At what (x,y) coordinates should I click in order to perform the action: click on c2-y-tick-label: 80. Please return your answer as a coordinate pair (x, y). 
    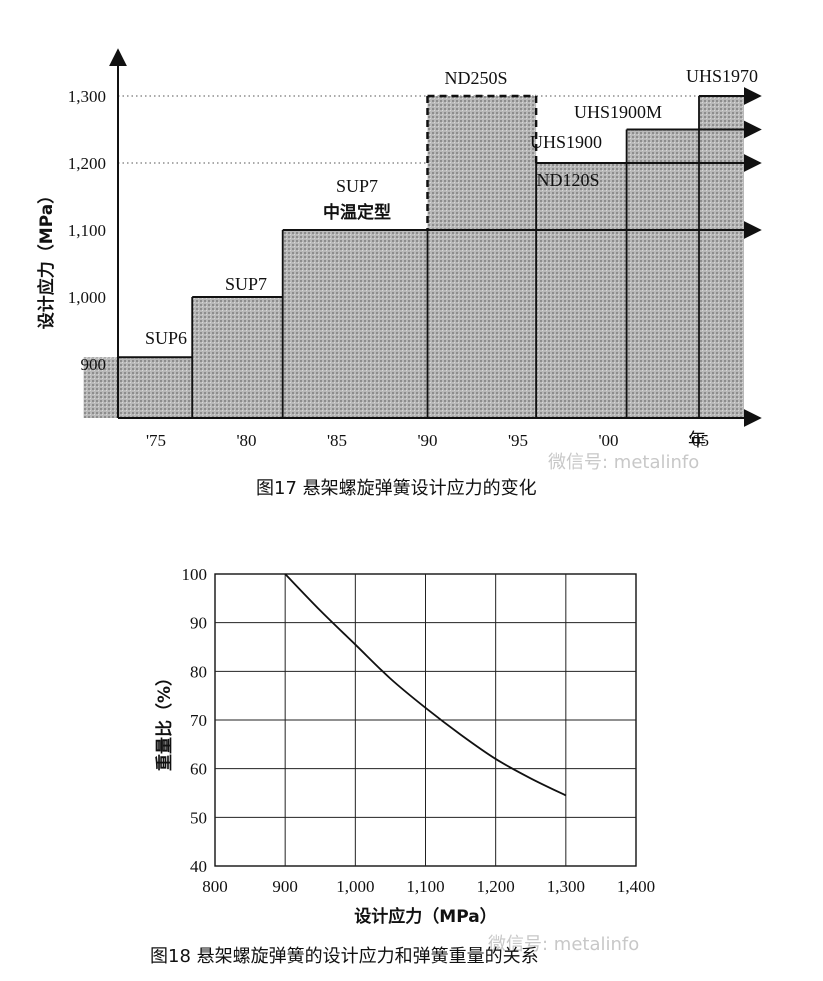
    Looking at the image, I should click on (198, 671).